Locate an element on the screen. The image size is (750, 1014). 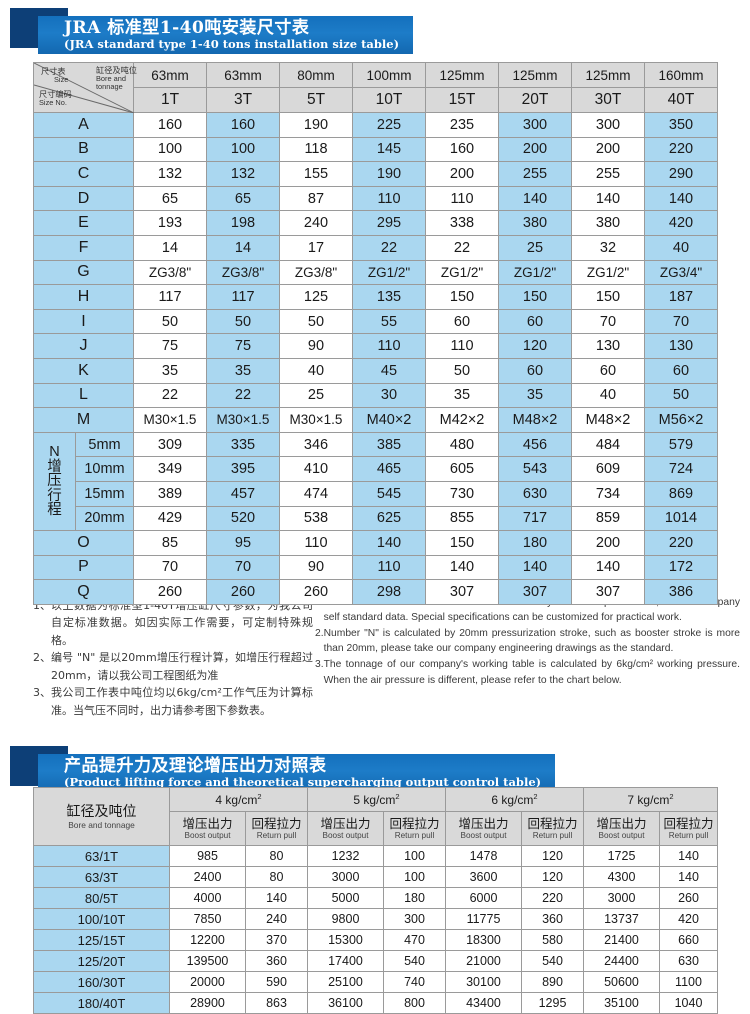
table-cell: 579 is located at coordinates (681, 444).